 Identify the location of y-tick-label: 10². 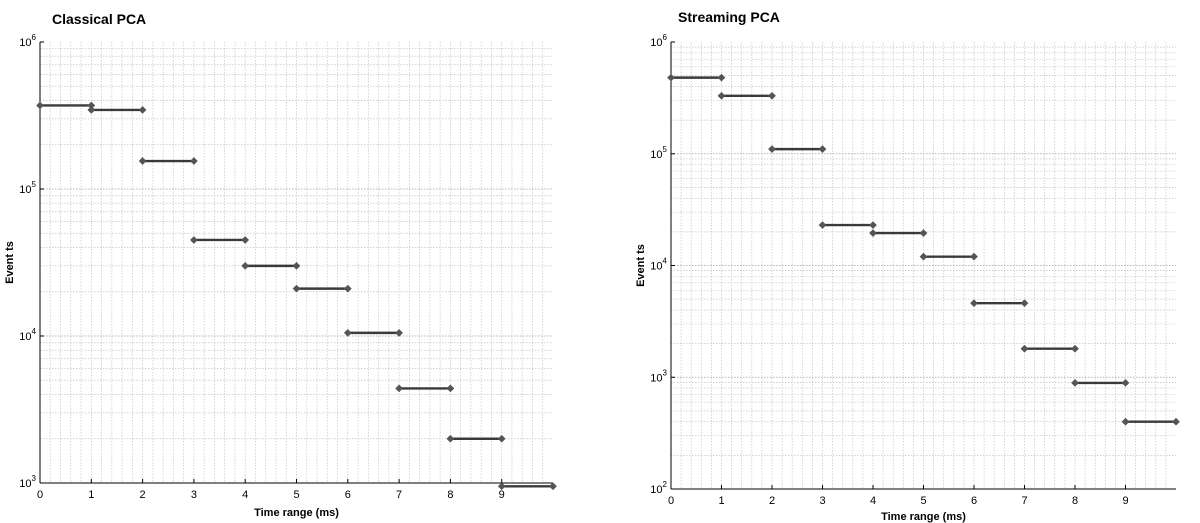
(658, 488).